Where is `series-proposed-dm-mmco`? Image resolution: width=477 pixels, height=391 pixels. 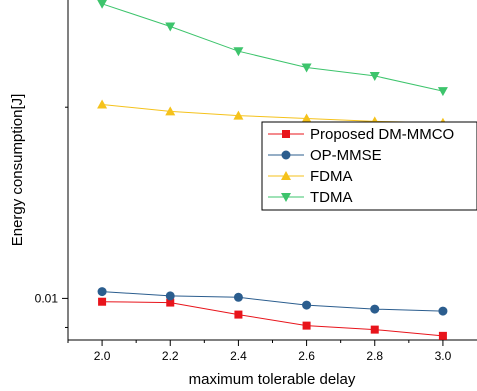 series-proposed-dm-mmco is located at coordinates (272, 318).